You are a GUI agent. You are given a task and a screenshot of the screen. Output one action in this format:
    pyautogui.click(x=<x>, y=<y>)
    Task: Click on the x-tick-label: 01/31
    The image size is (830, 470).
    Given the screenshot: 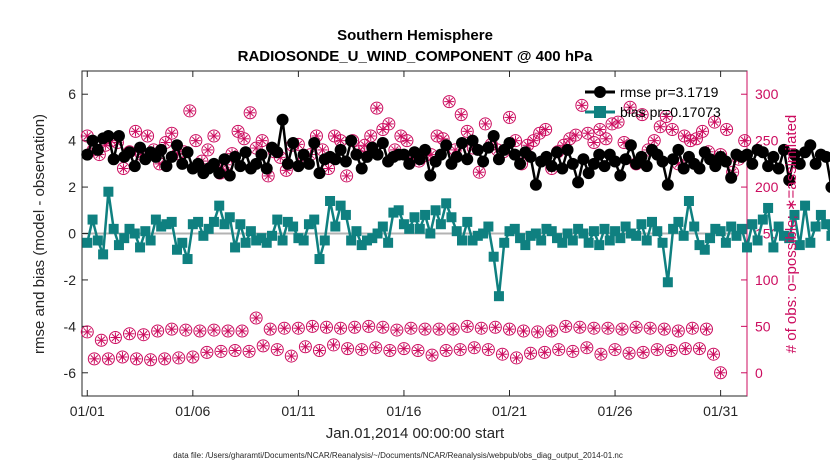 What is the action you would take?
    pyautogui.click(x=720, y=411)
    